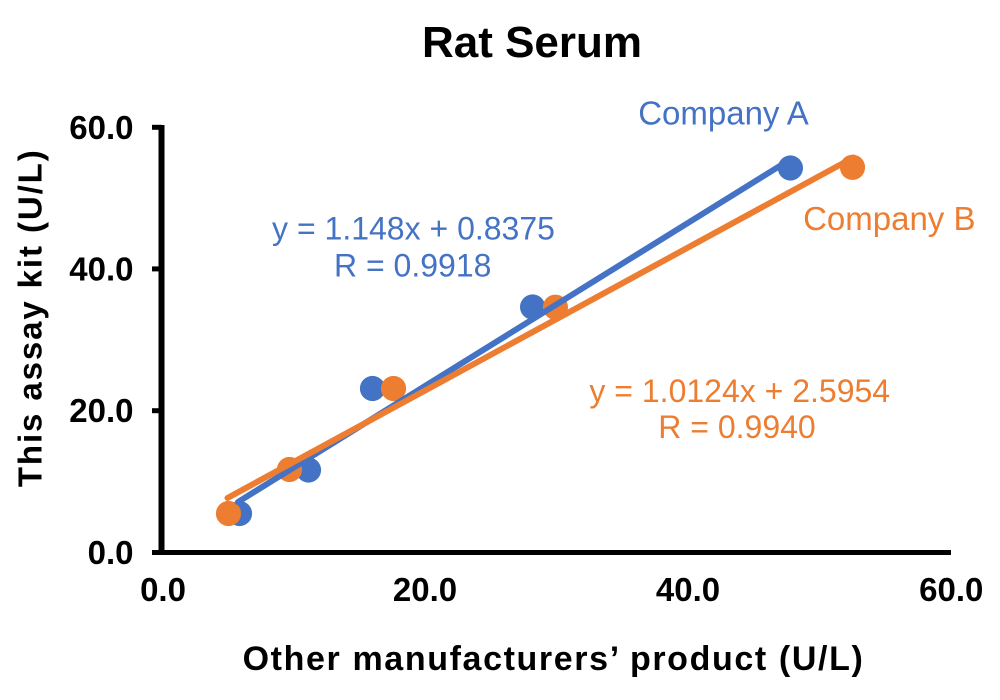 The width and height of the screenshot is (1000, 700). I want to click on svg-text: R = 0.9940, so click(736, 427).